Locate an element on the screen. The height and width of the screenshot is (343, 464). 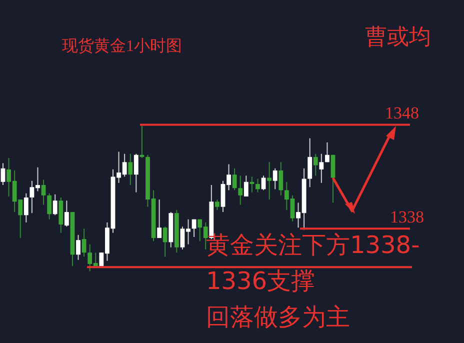
ref-line-label: 1348 is located at coordinates (402, 113).